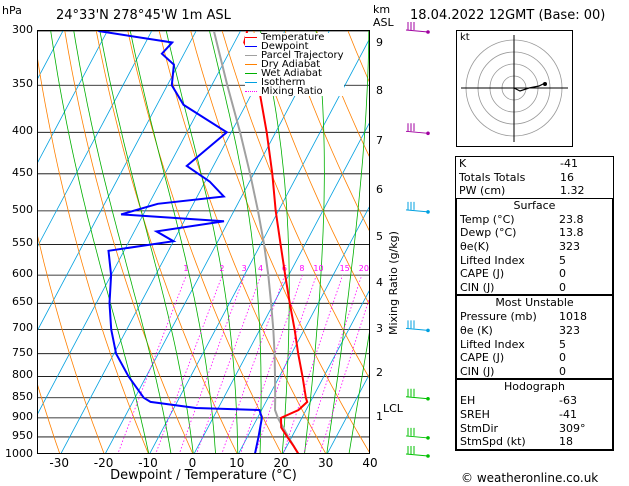 The height and width of the screenshot is (486, 629). Describe the element at coordinates (325, 463) in the screenshot. I see `temperature-tick-label: 30` at that location.